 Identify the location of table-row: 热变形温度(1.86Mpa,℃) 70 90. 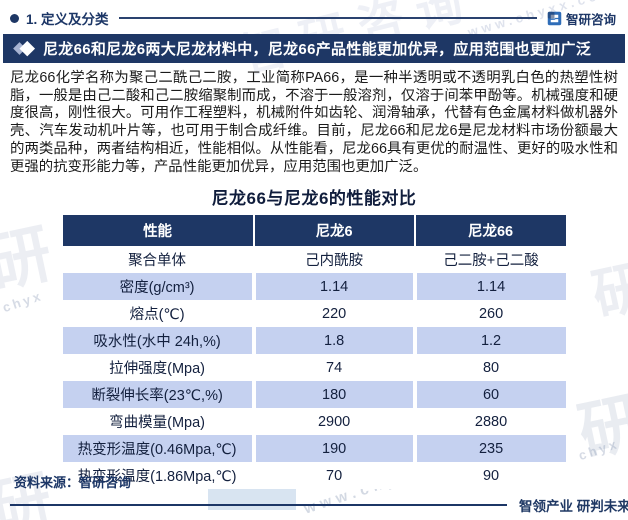
(314, 476).